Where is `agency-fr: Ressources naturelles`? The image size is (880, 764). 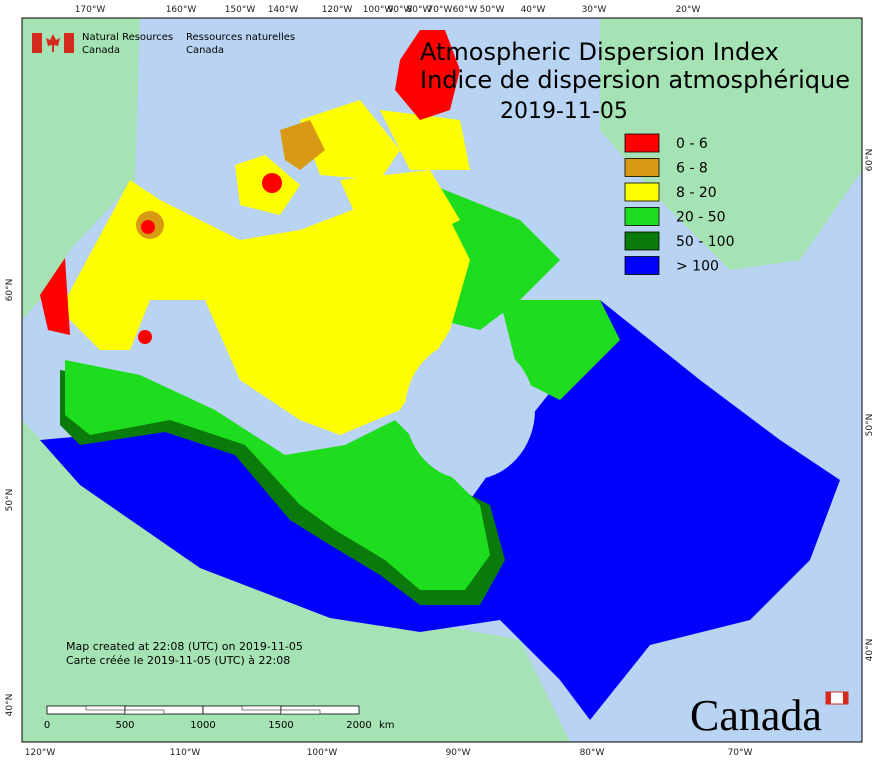 agency-fr: Ressources naturelles is located at coordinates (240, 37).